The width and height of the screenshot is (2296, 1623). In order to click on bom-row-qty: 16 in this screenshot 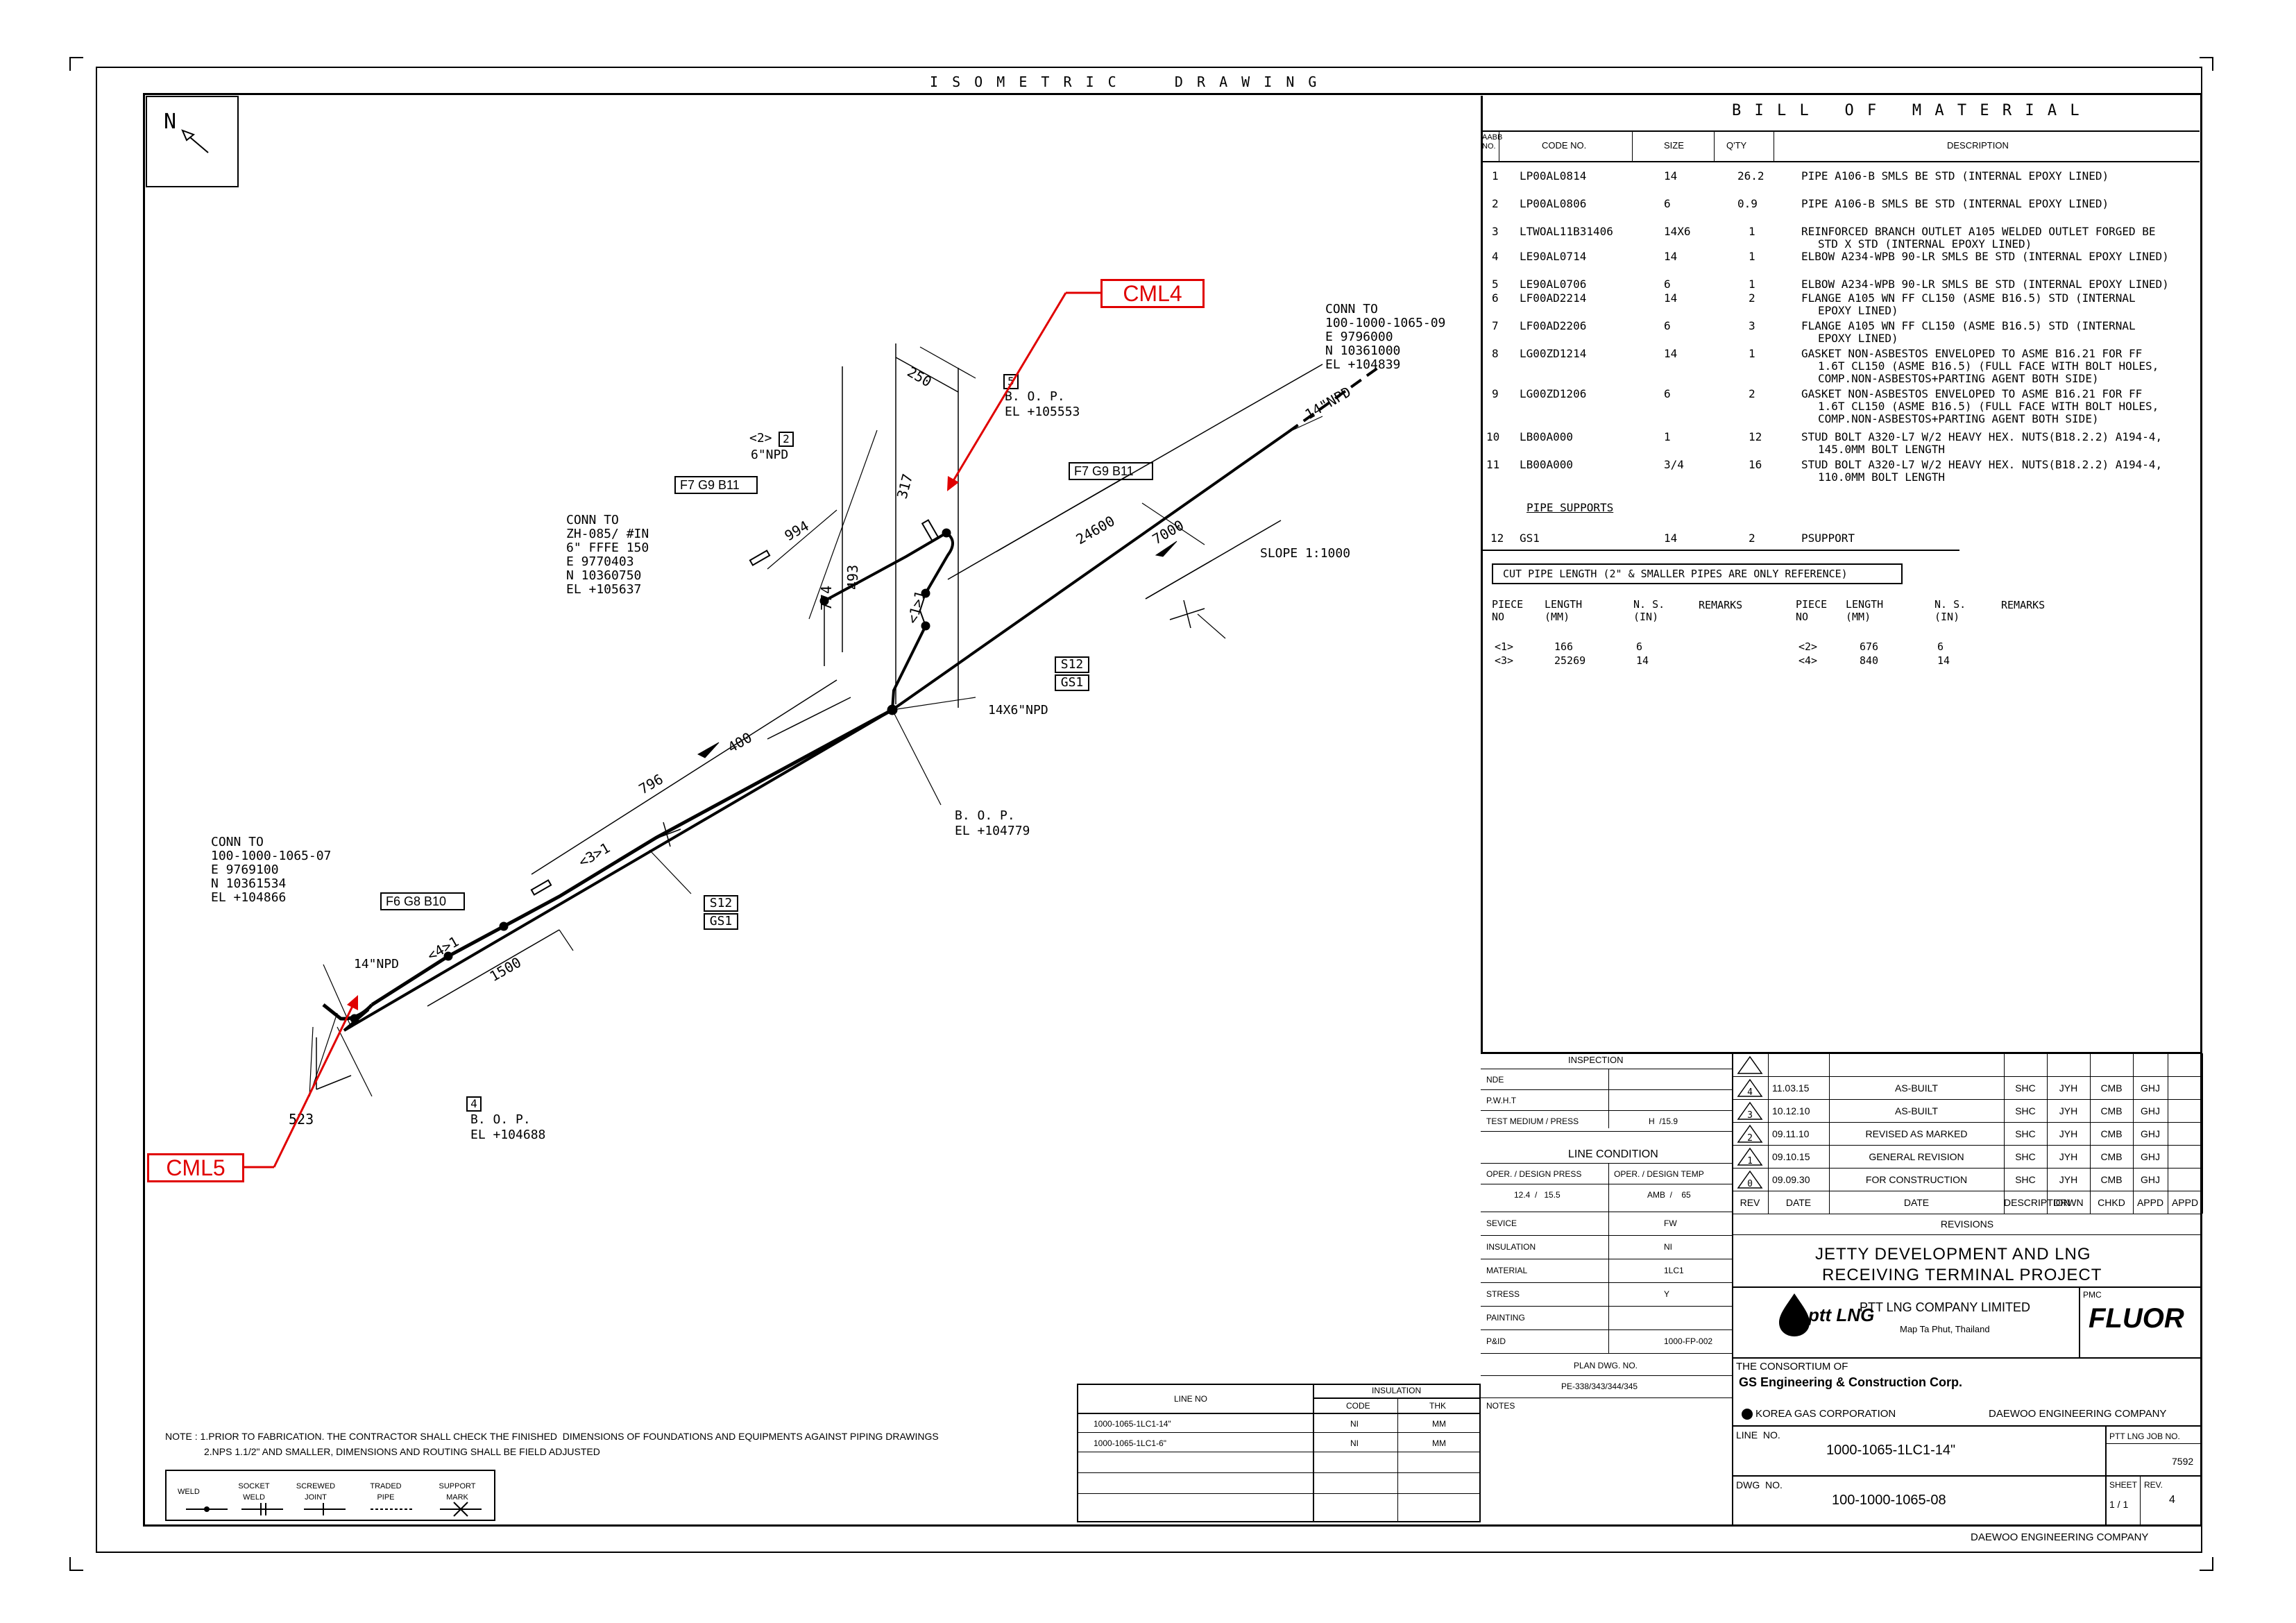, I will do `click(1755, 464)`.